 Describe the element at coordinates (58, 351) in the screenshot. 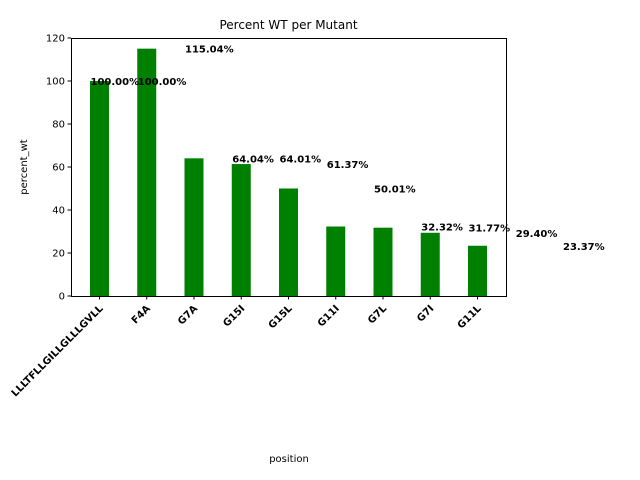

I see `x-tick-label-1: LLLTFLLGILLGLLLGVLL` at that location.